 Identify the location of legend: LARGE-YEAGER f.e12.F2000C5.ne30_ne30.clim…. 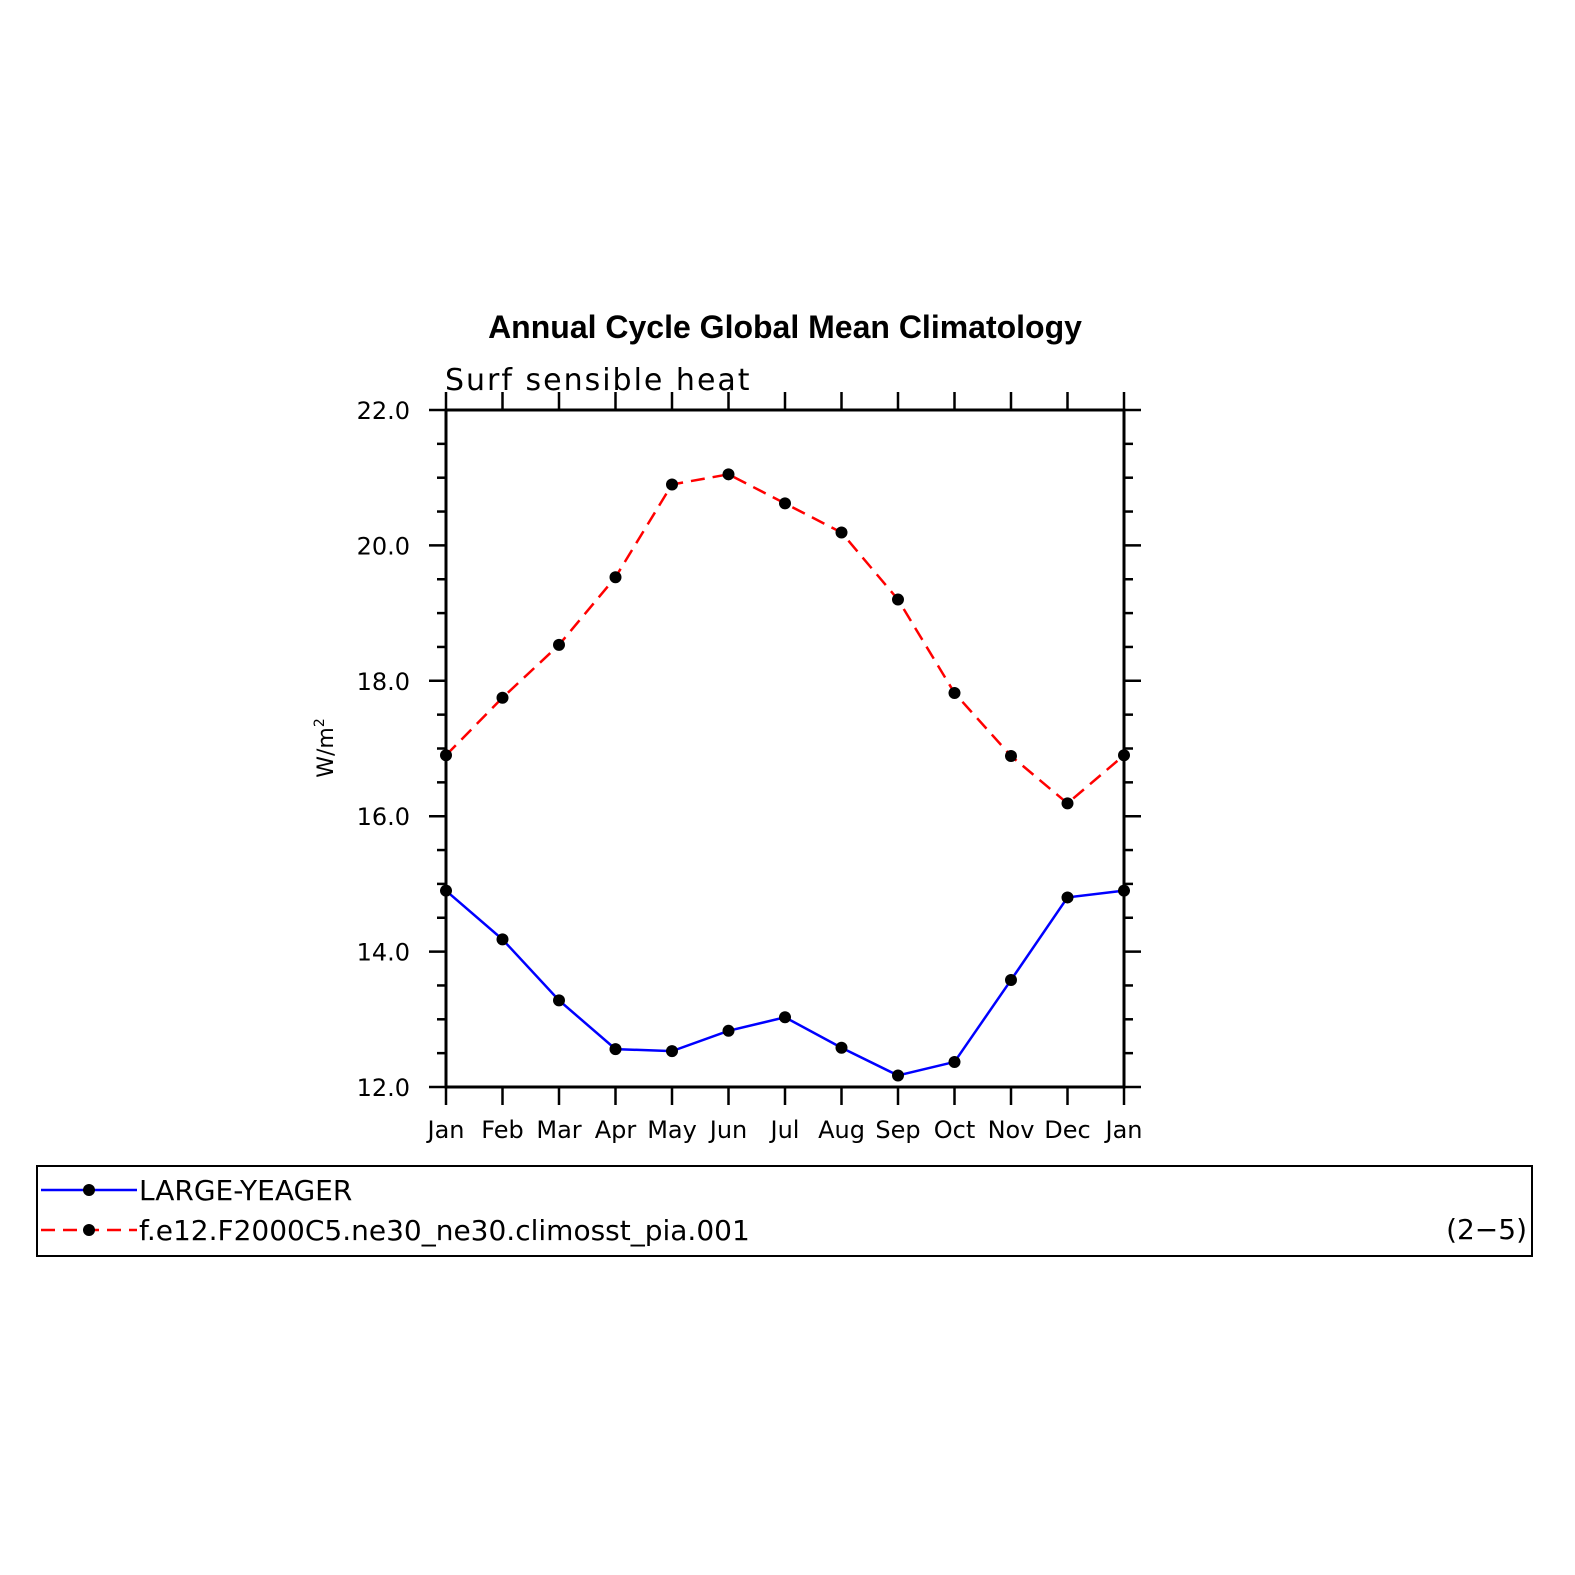
(784, 1211).